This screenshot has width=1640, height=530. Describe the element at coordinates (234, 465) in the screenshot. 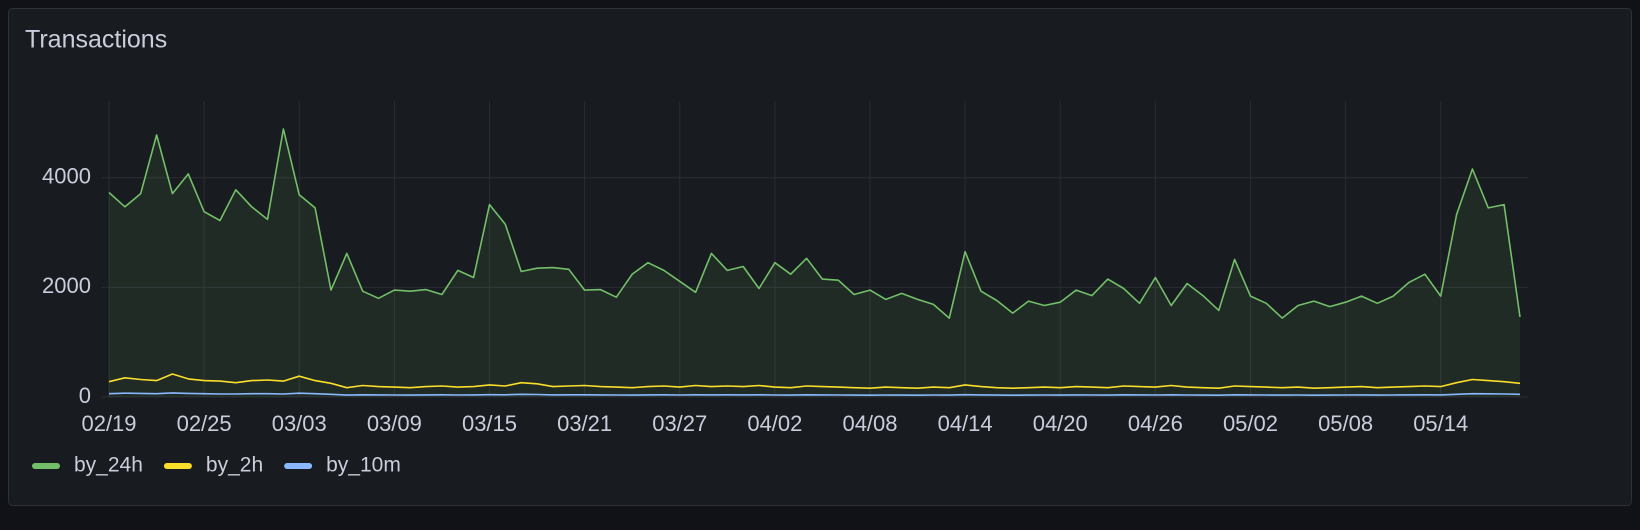

I see `legend-label: by_2h` at that location.